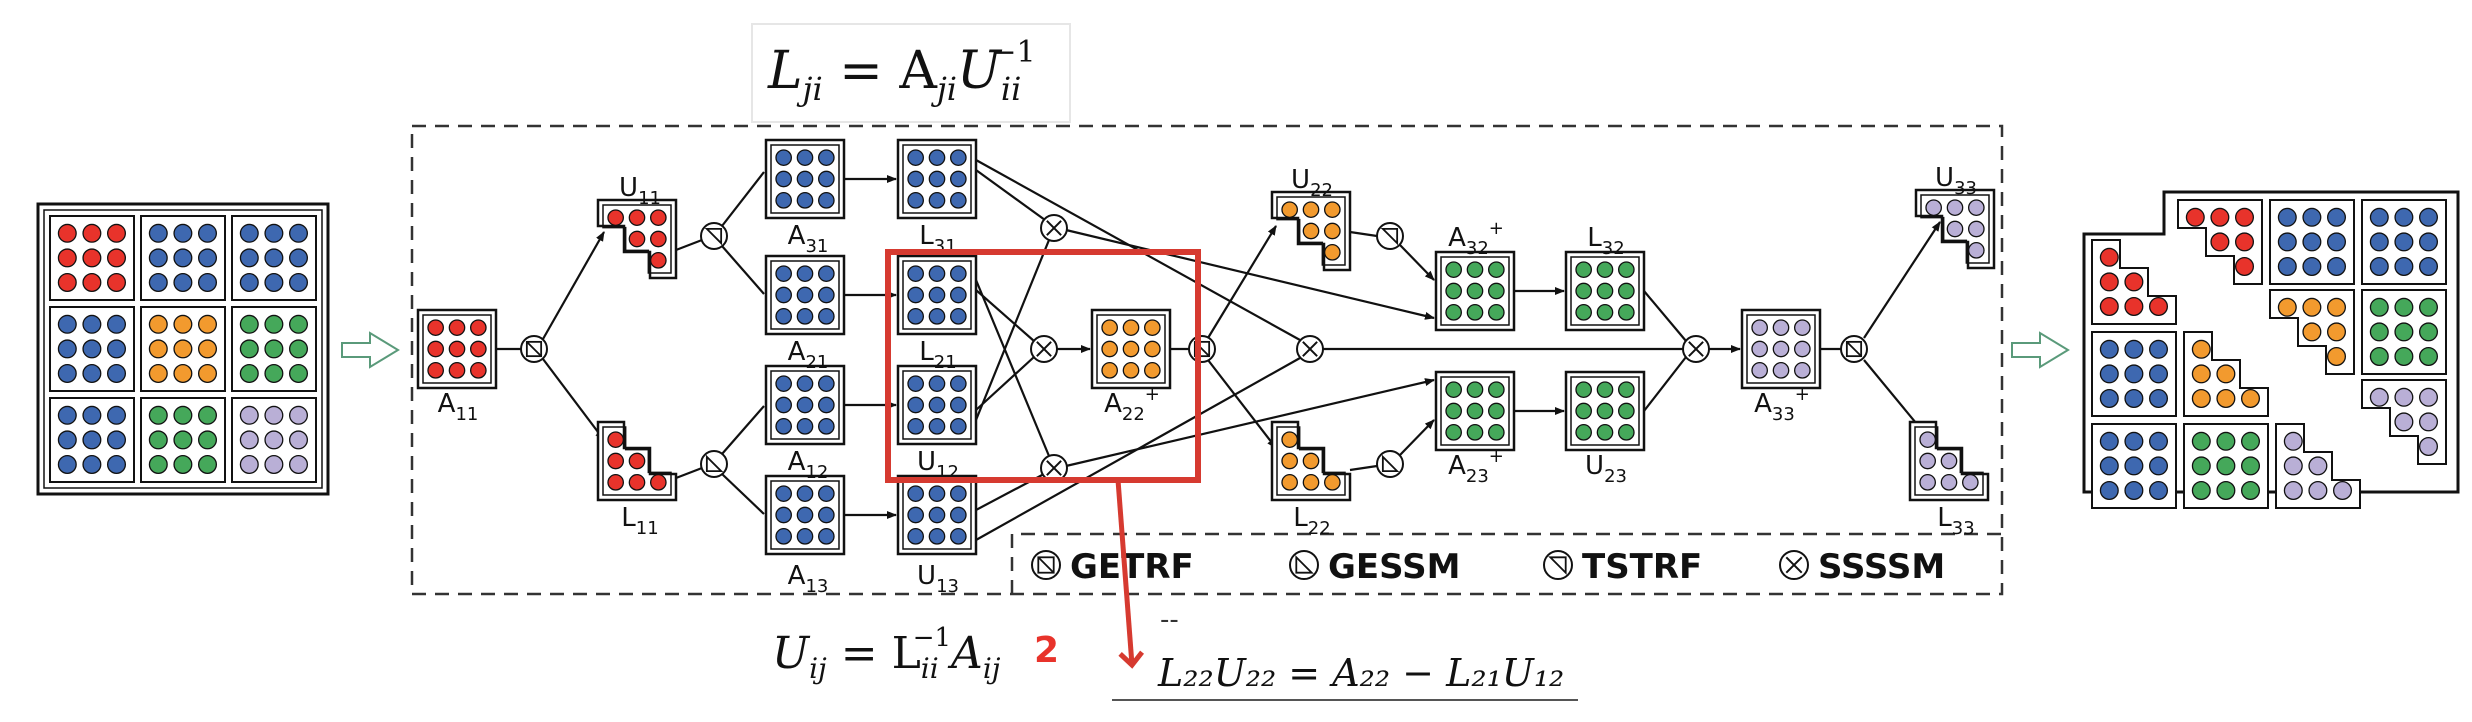  What do you see at coordinates (370, 350) in the screenshot?
I see `input-hollow-arrow` at bounding box center [370, 350].